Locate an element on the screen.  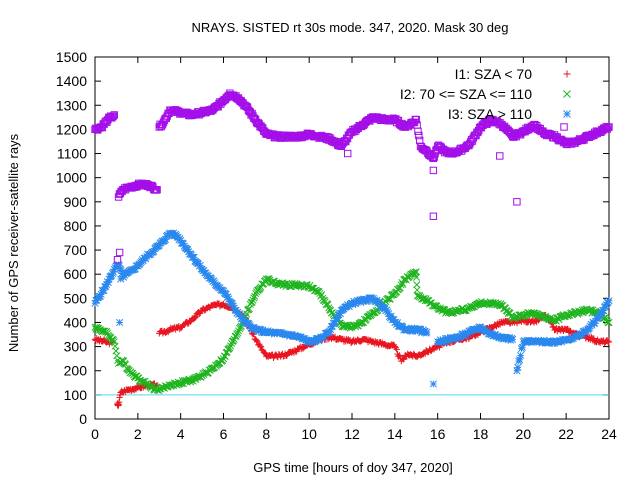
y-tick-label: 100 is located at coordinates (76, 395).